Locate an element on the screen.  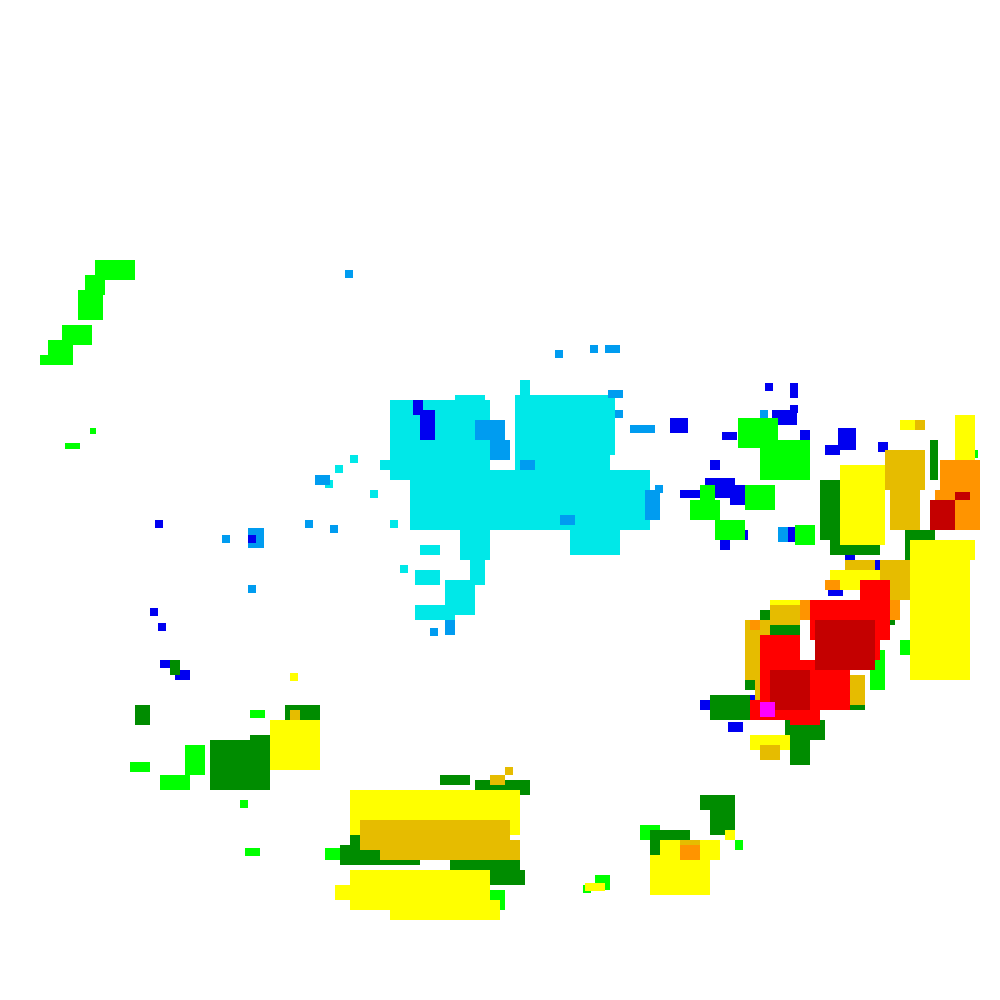
echo-cell-magenta is located at coordinates (767, 709).